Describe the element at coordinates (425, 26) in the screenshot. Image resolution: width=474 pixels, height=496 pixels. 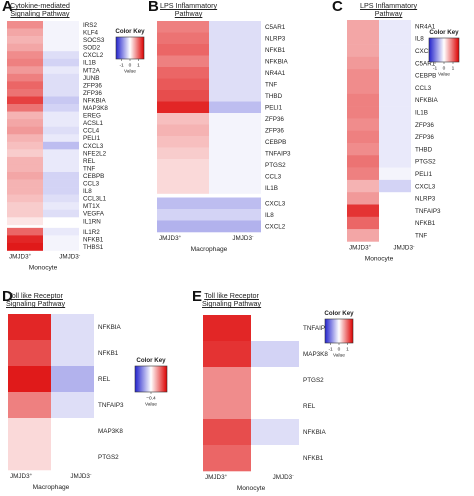
I see `row-label: NR4A1` at that location.